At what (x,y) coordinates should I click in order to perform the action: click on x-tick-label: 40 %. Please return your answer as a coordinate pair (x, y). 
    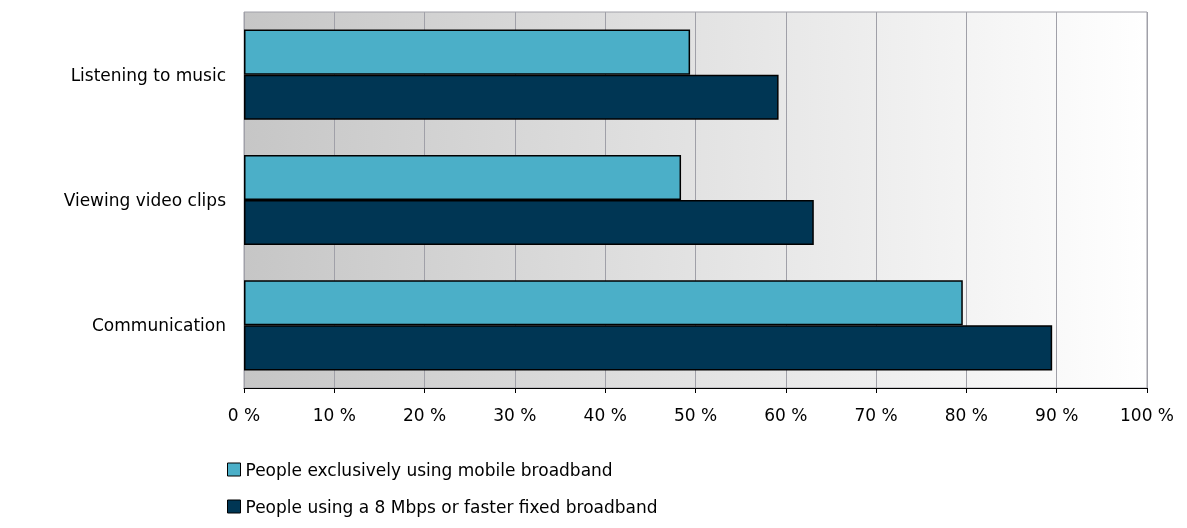
    Looking at the image, I should click on (605, 414).